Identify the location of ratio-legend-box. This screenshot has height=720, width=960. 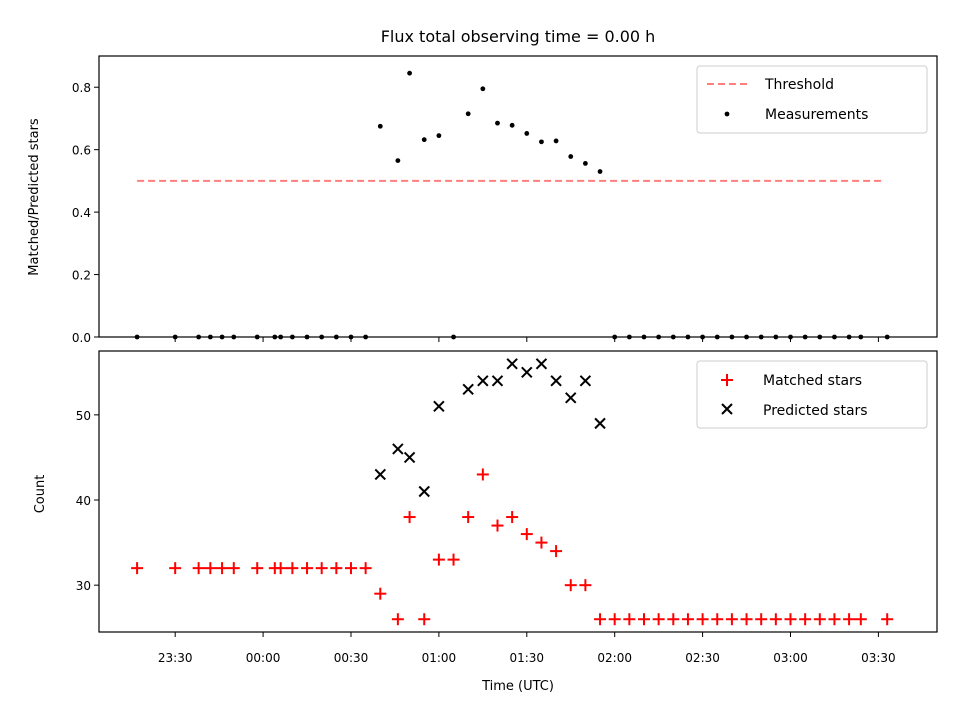
(812, 99).